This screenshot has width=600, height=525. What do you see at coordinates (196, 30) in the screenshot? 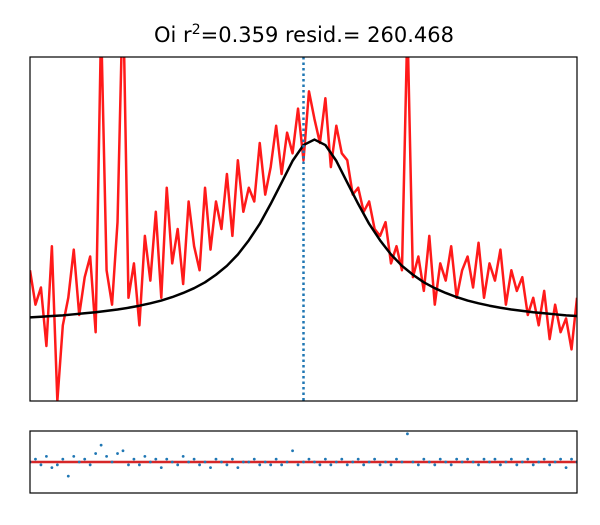
I see `title-superscript: 2` at bounding box center [196, 30].